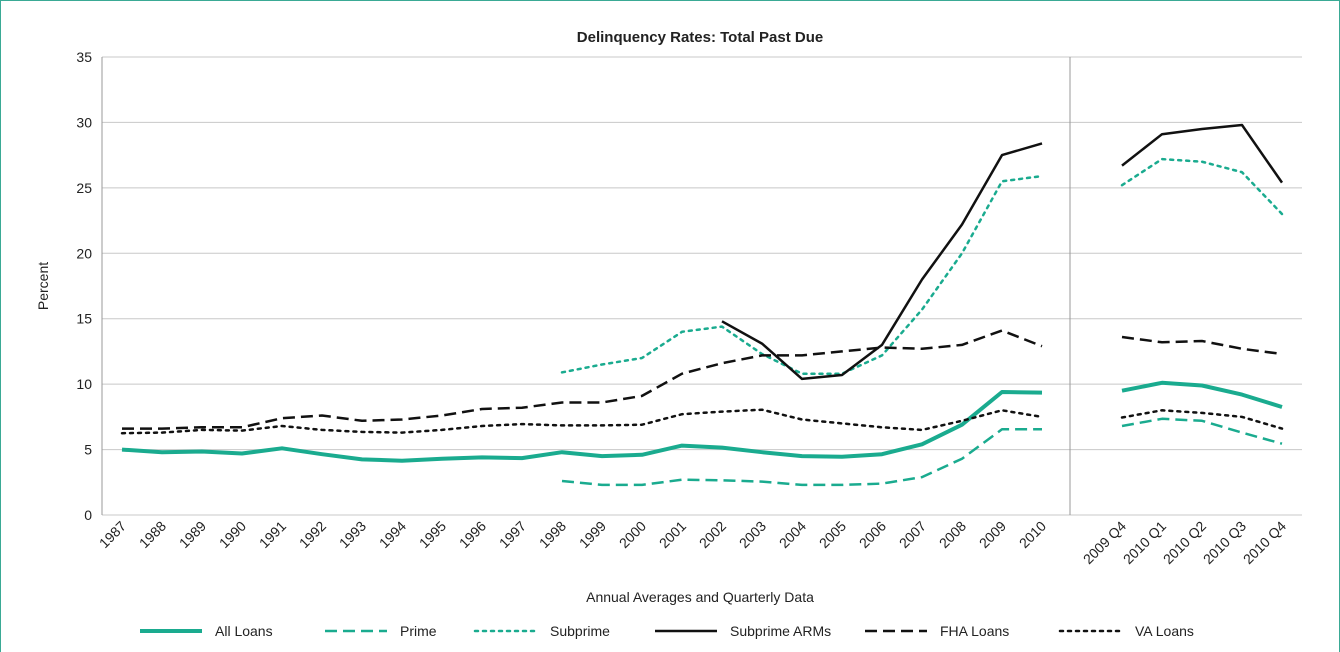  I want to click on x-tick-label: 1987, so click(112, 534).